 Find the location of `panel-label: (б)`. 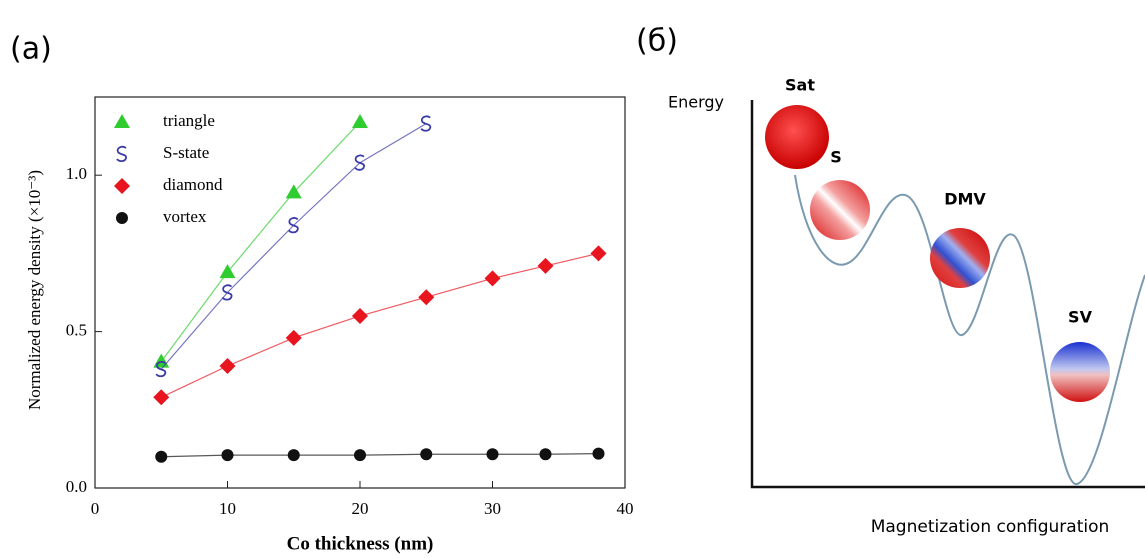

panel-label: (б) is located at coordinates (657, 41).